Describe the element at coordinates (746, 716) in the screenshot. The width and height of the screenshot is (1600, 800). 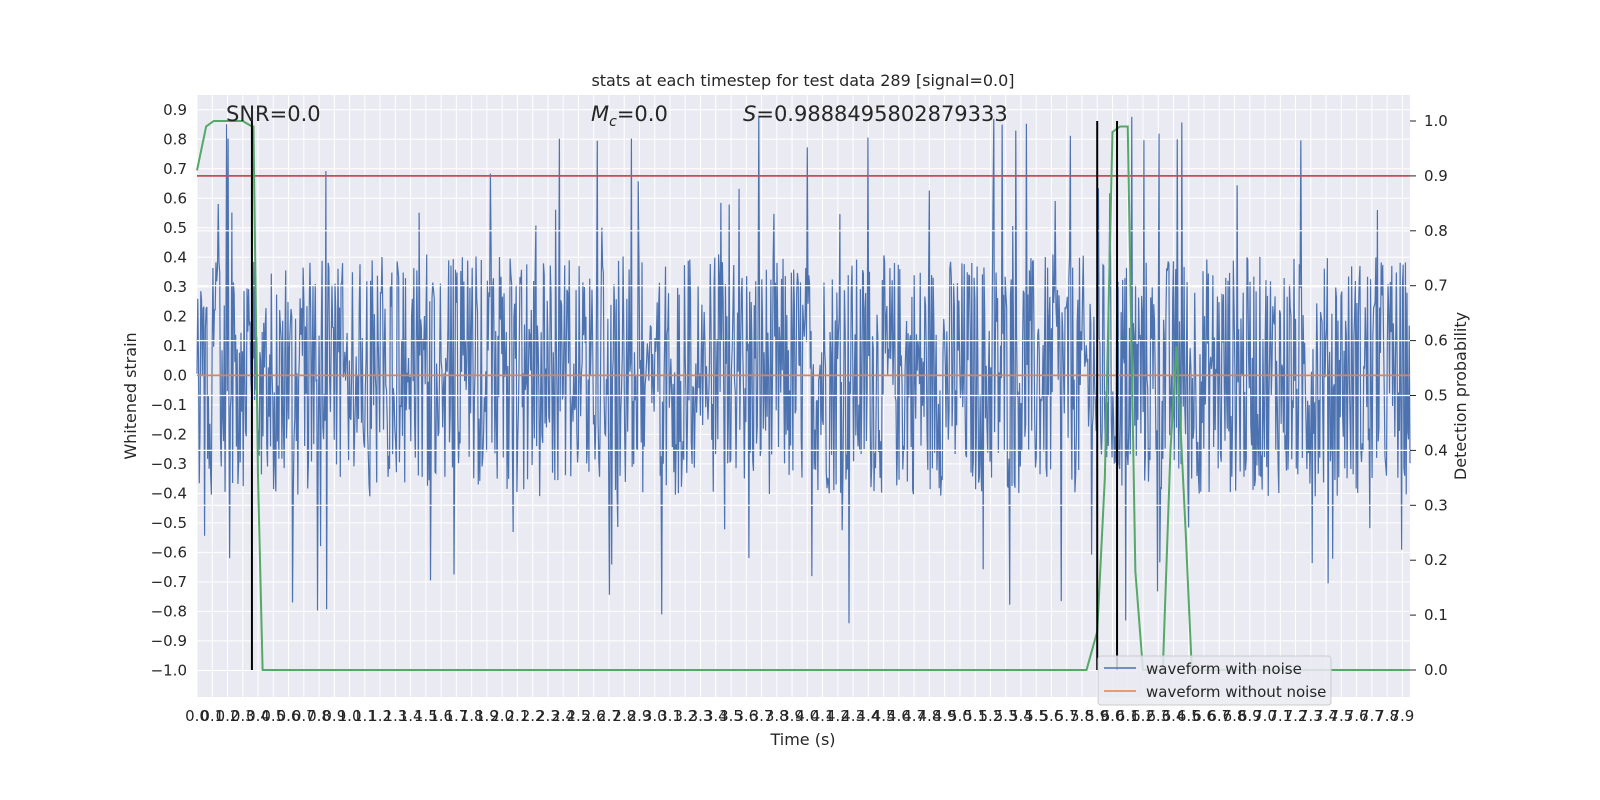
I see `x-tick-label: 3.6` at that location.